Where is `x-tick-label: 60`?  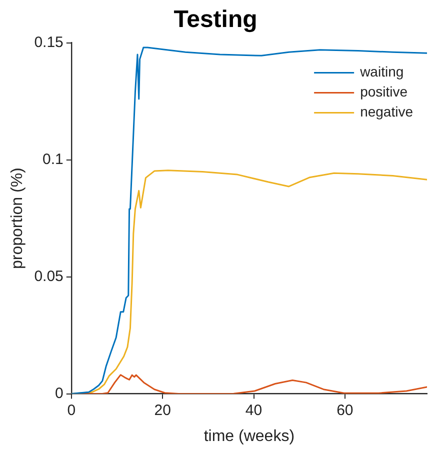
x-tick-label: 60 is located at coordinates (345, 410).